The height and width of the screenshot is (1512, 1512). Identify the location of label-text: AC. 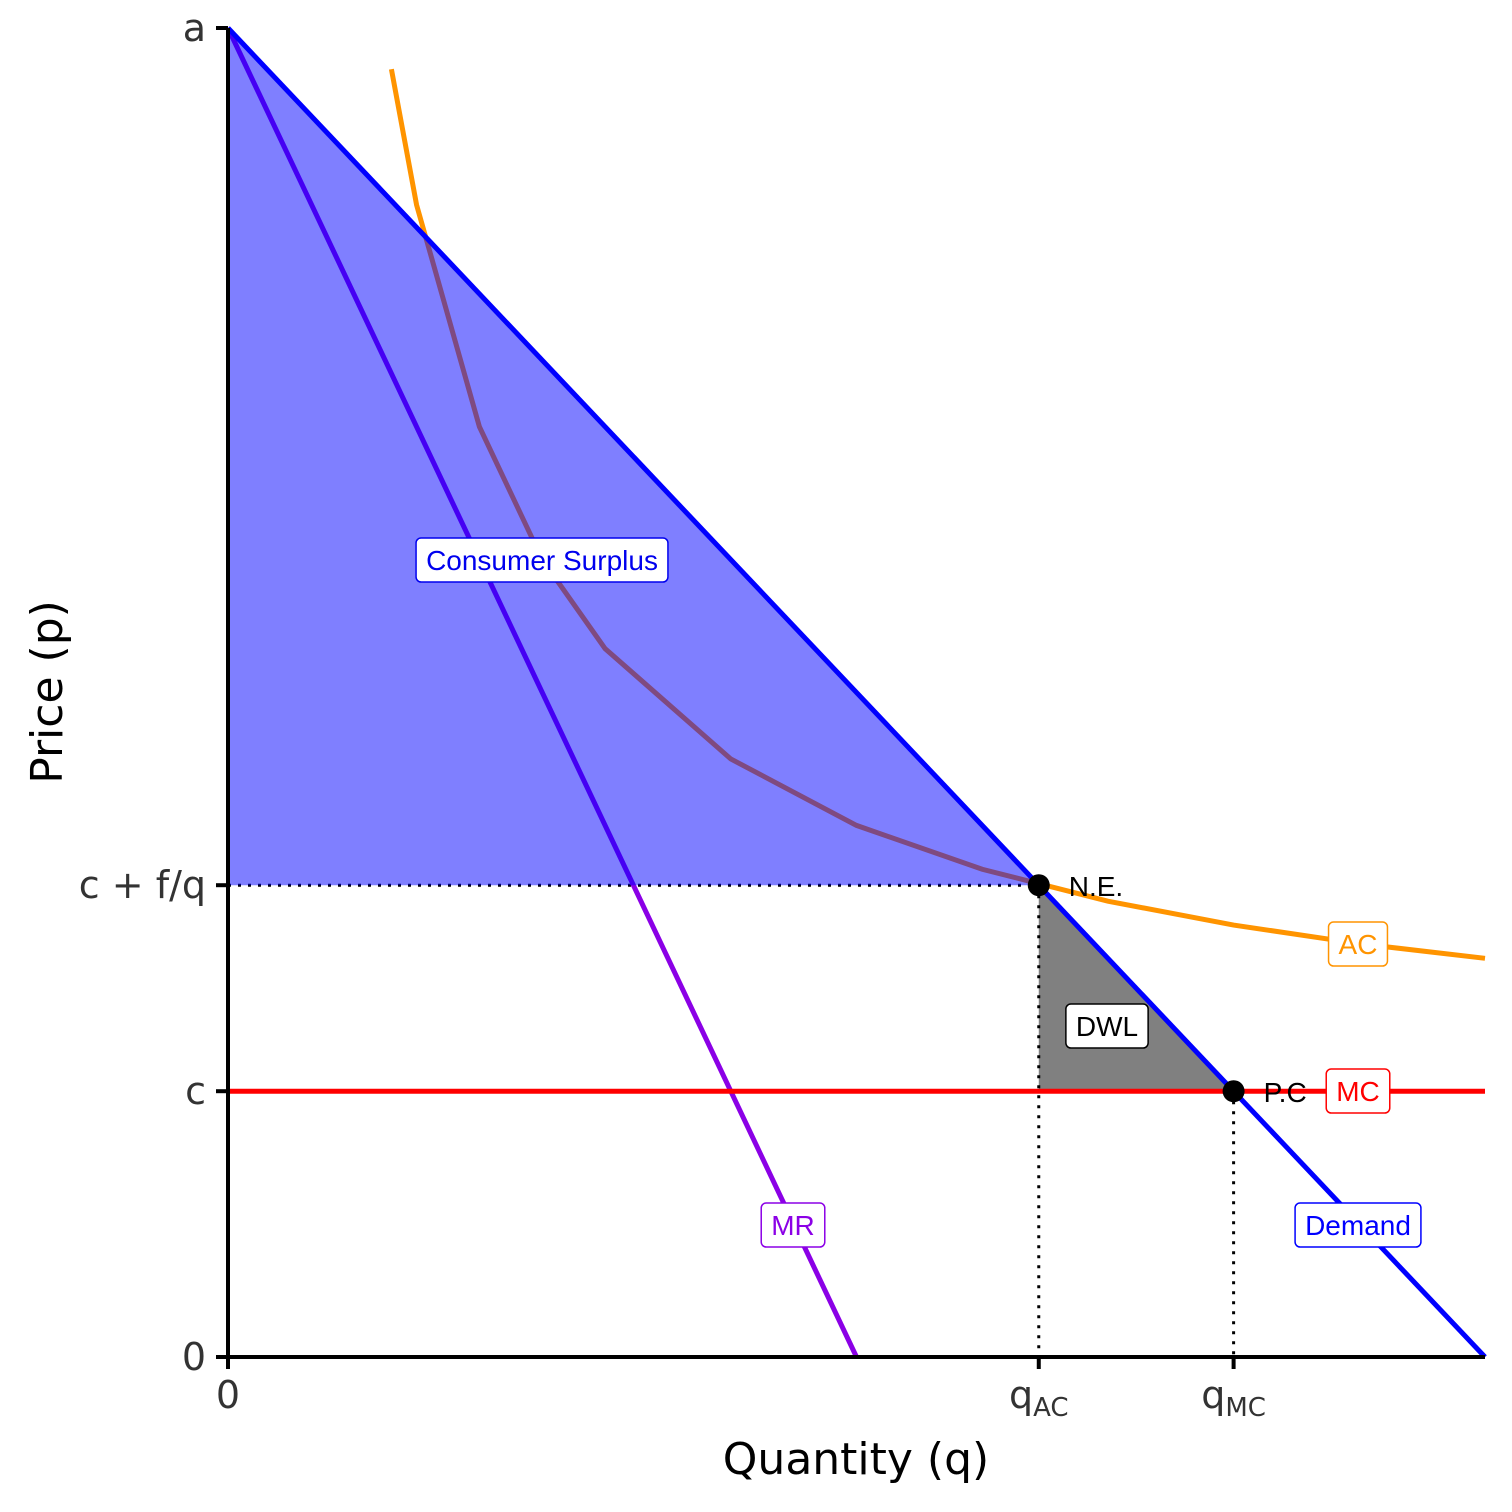
(1358, 944).